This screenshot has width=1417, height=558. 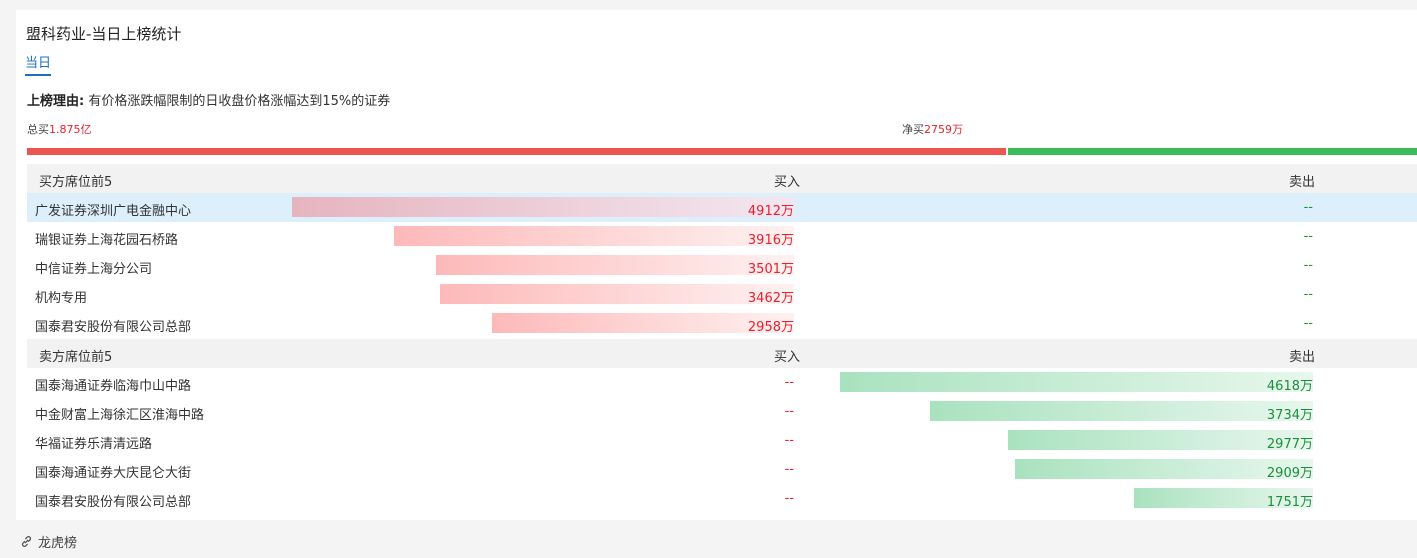 I want to click on ratio-buy-segment, so click(x=516, y=151).